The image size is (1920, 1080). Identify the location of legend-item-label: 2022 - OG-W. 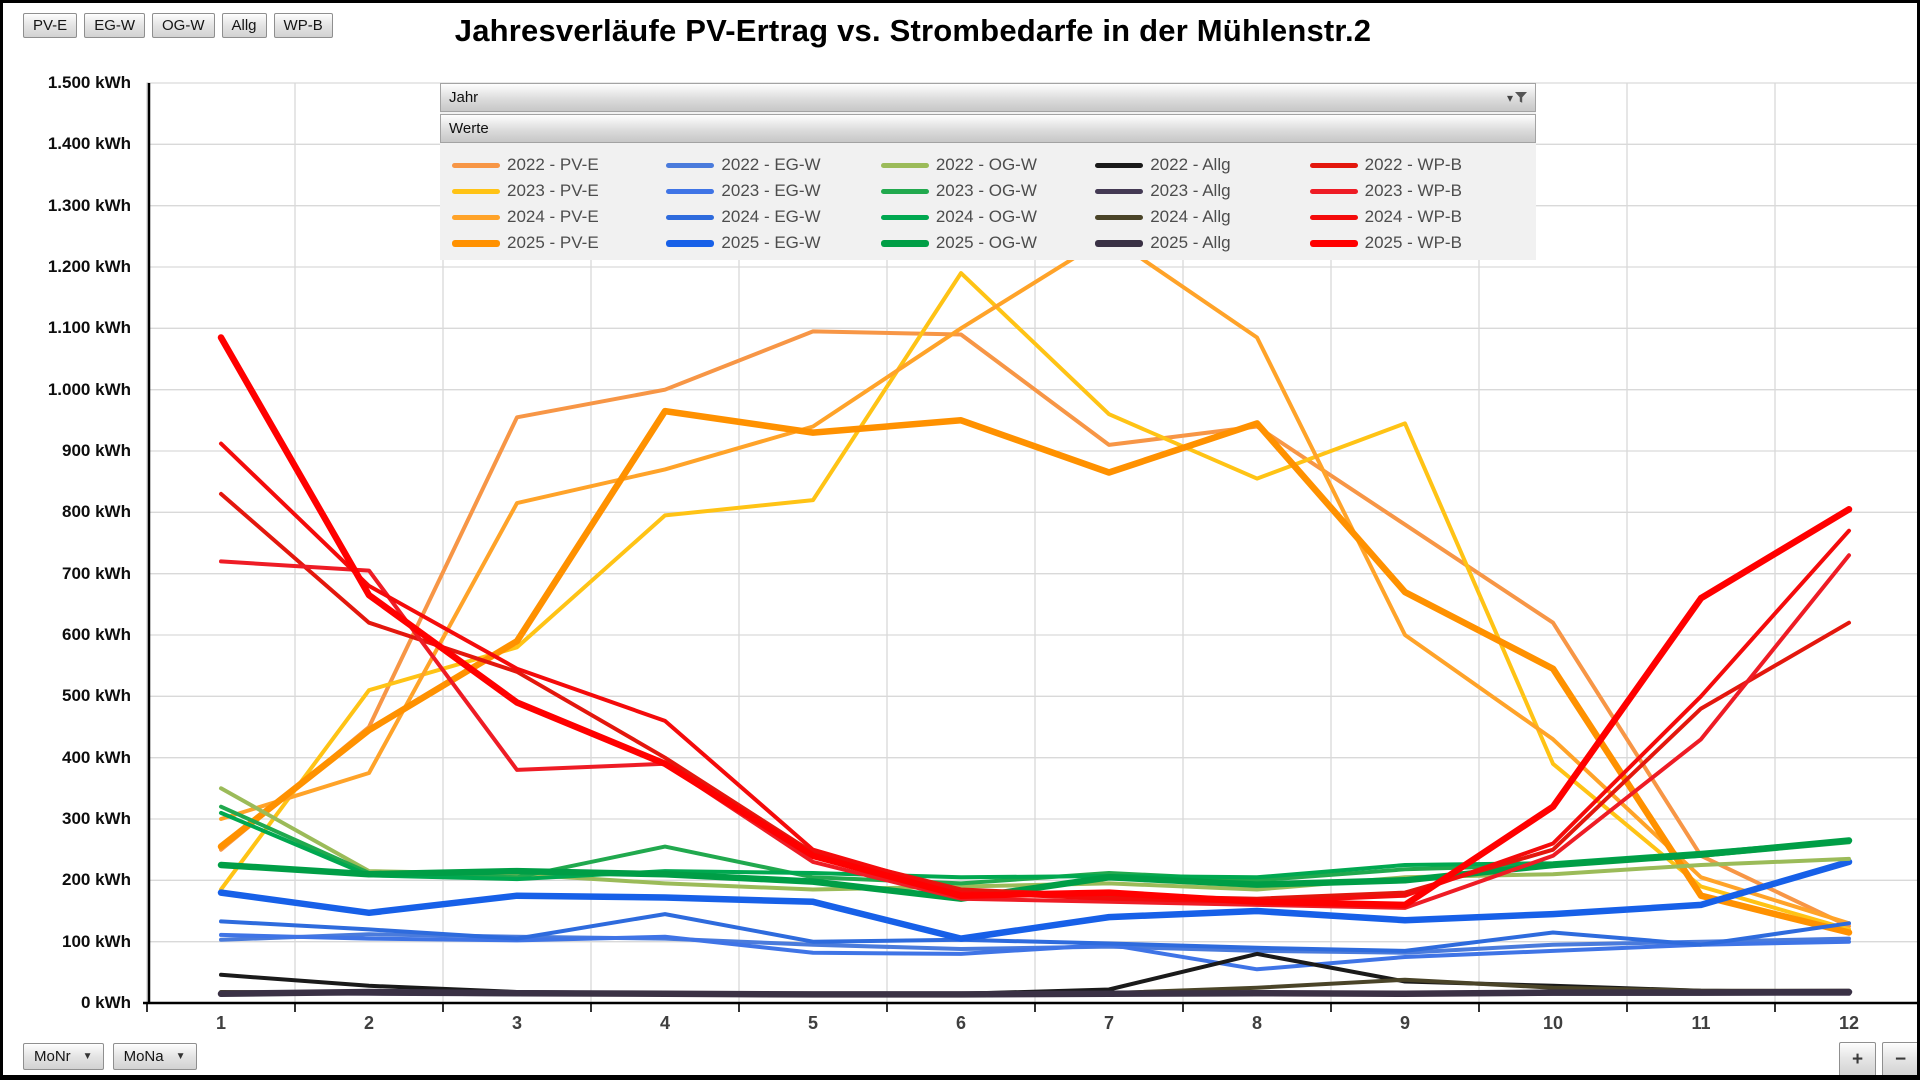
(986, 164).